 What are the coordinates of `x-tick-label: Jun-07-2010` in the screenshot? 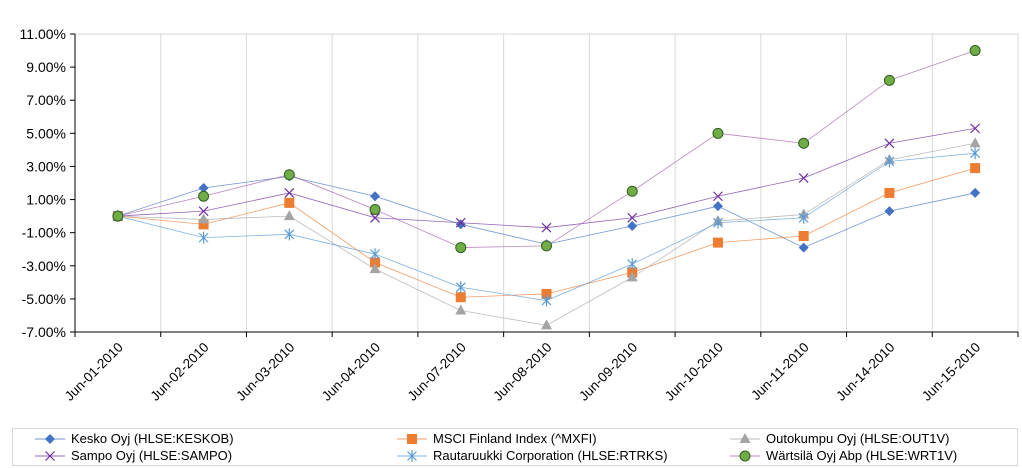 It's located at (437, 372).